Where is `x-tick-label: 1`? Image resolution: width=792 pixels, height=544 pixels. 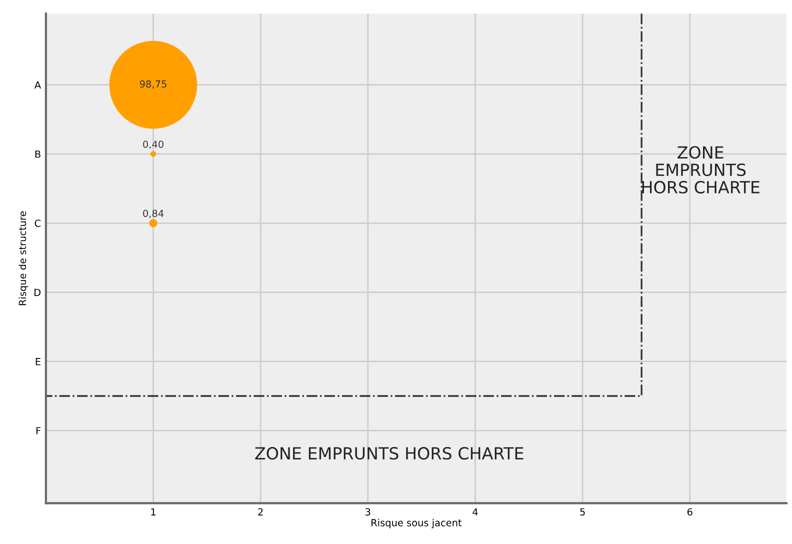
x-tick-label: 1 is located at coordinates (153, 512).